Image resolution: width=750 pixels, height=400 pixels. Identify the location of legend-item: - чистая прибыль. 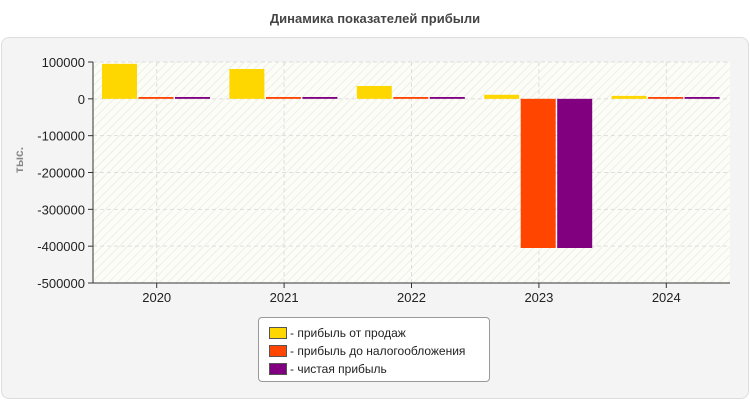
(374, 369).